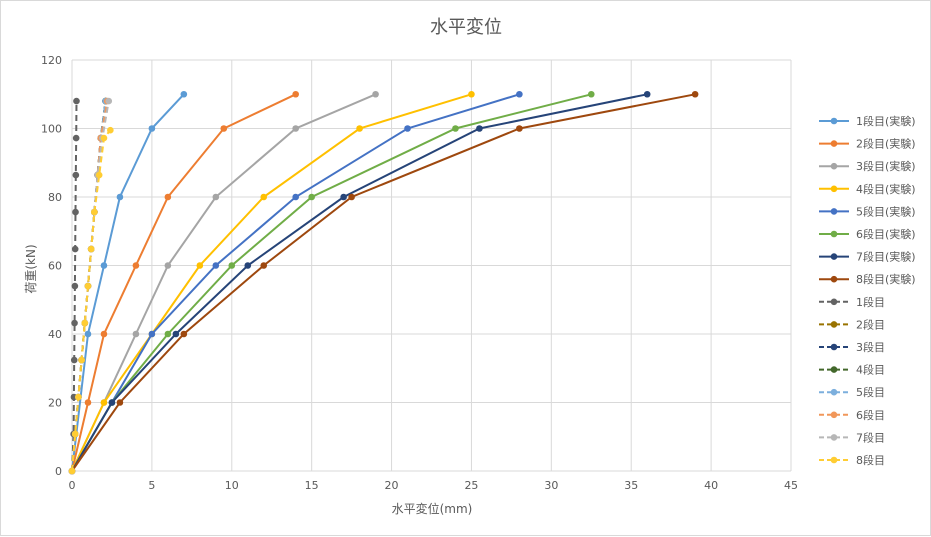 This screenshot has height=537, width=931. Describe the element at coordinates (232, 485) in the screenshot. I see `x-tick-label: 10` at that location.